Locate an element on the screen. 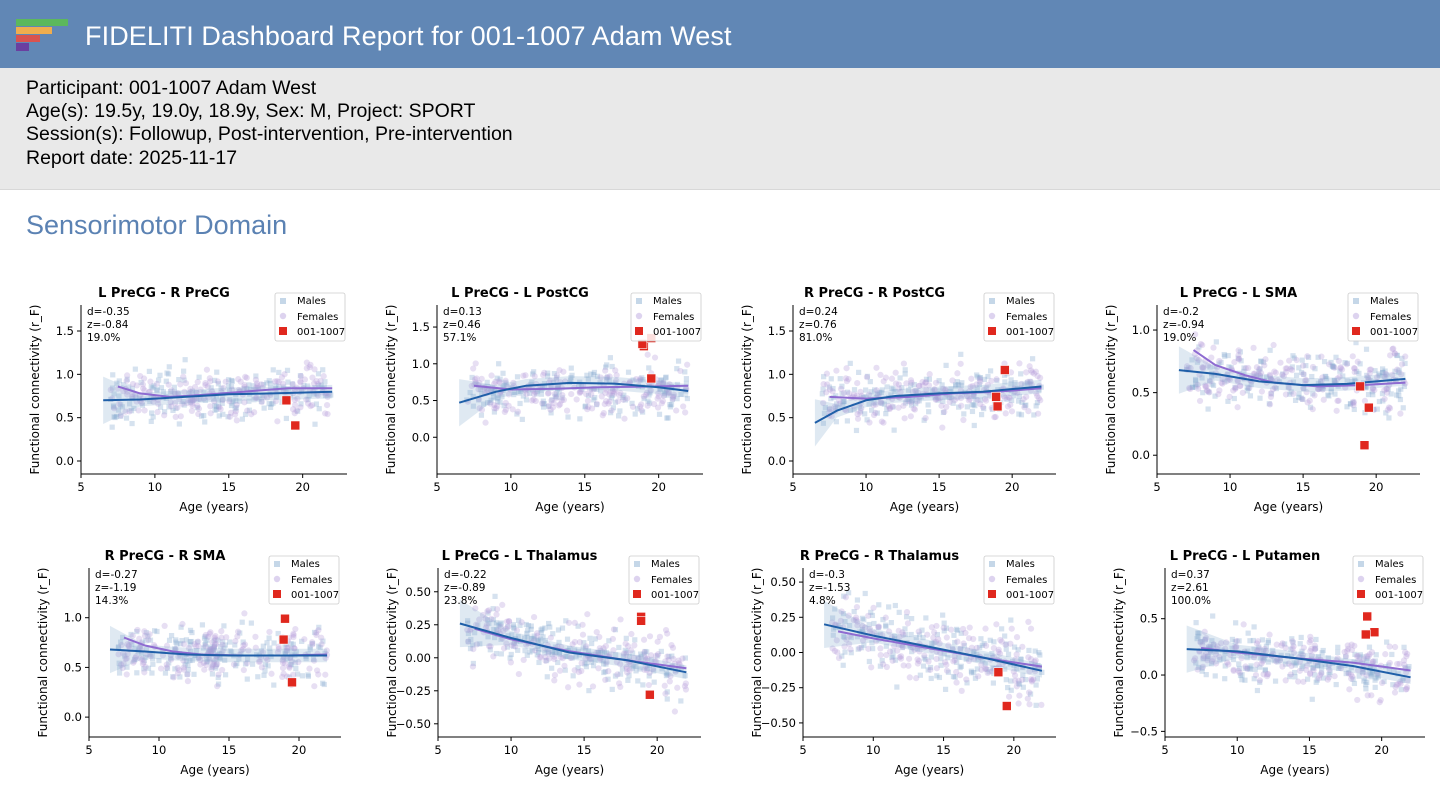  y-tick-label: 1.0 is located at coordinates (73, 618).